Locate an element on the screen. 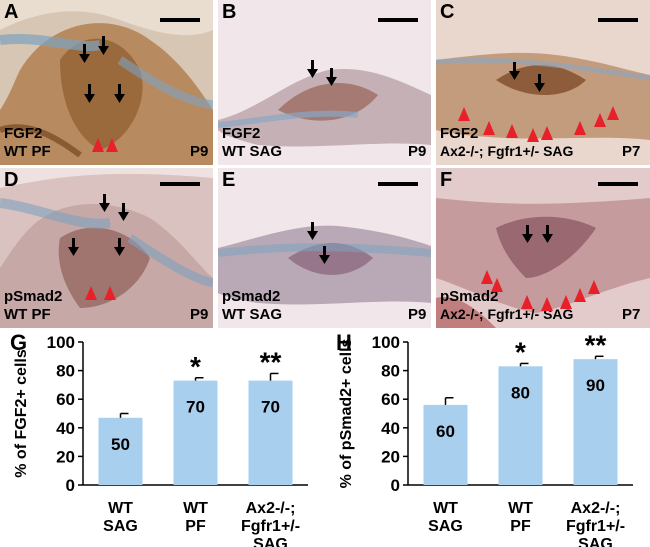  panel-d-letter: D is located at coordinates (11, 180).